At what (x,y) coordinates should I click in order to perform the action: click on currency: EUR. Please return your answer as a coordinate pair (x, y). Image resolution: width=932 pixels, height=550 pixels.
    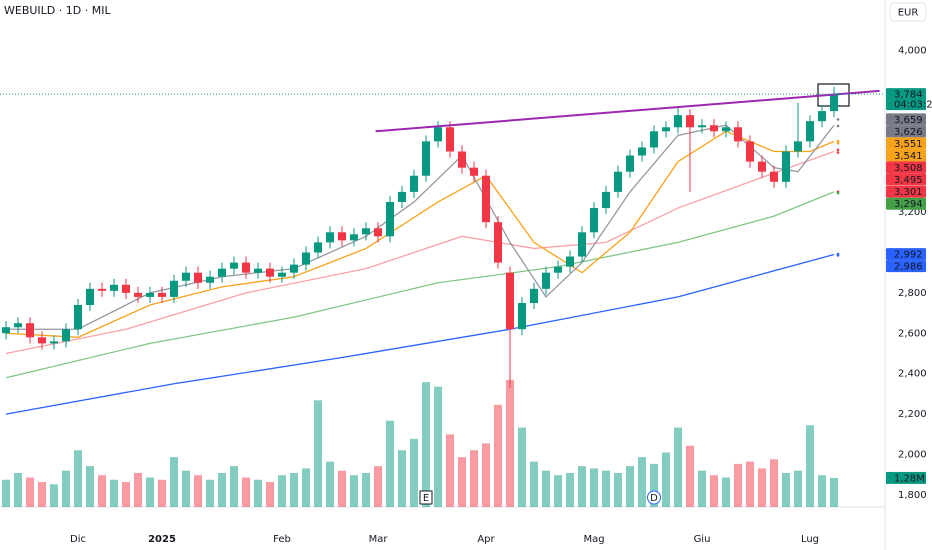
    Looking at the image, I should click on (908, 13).